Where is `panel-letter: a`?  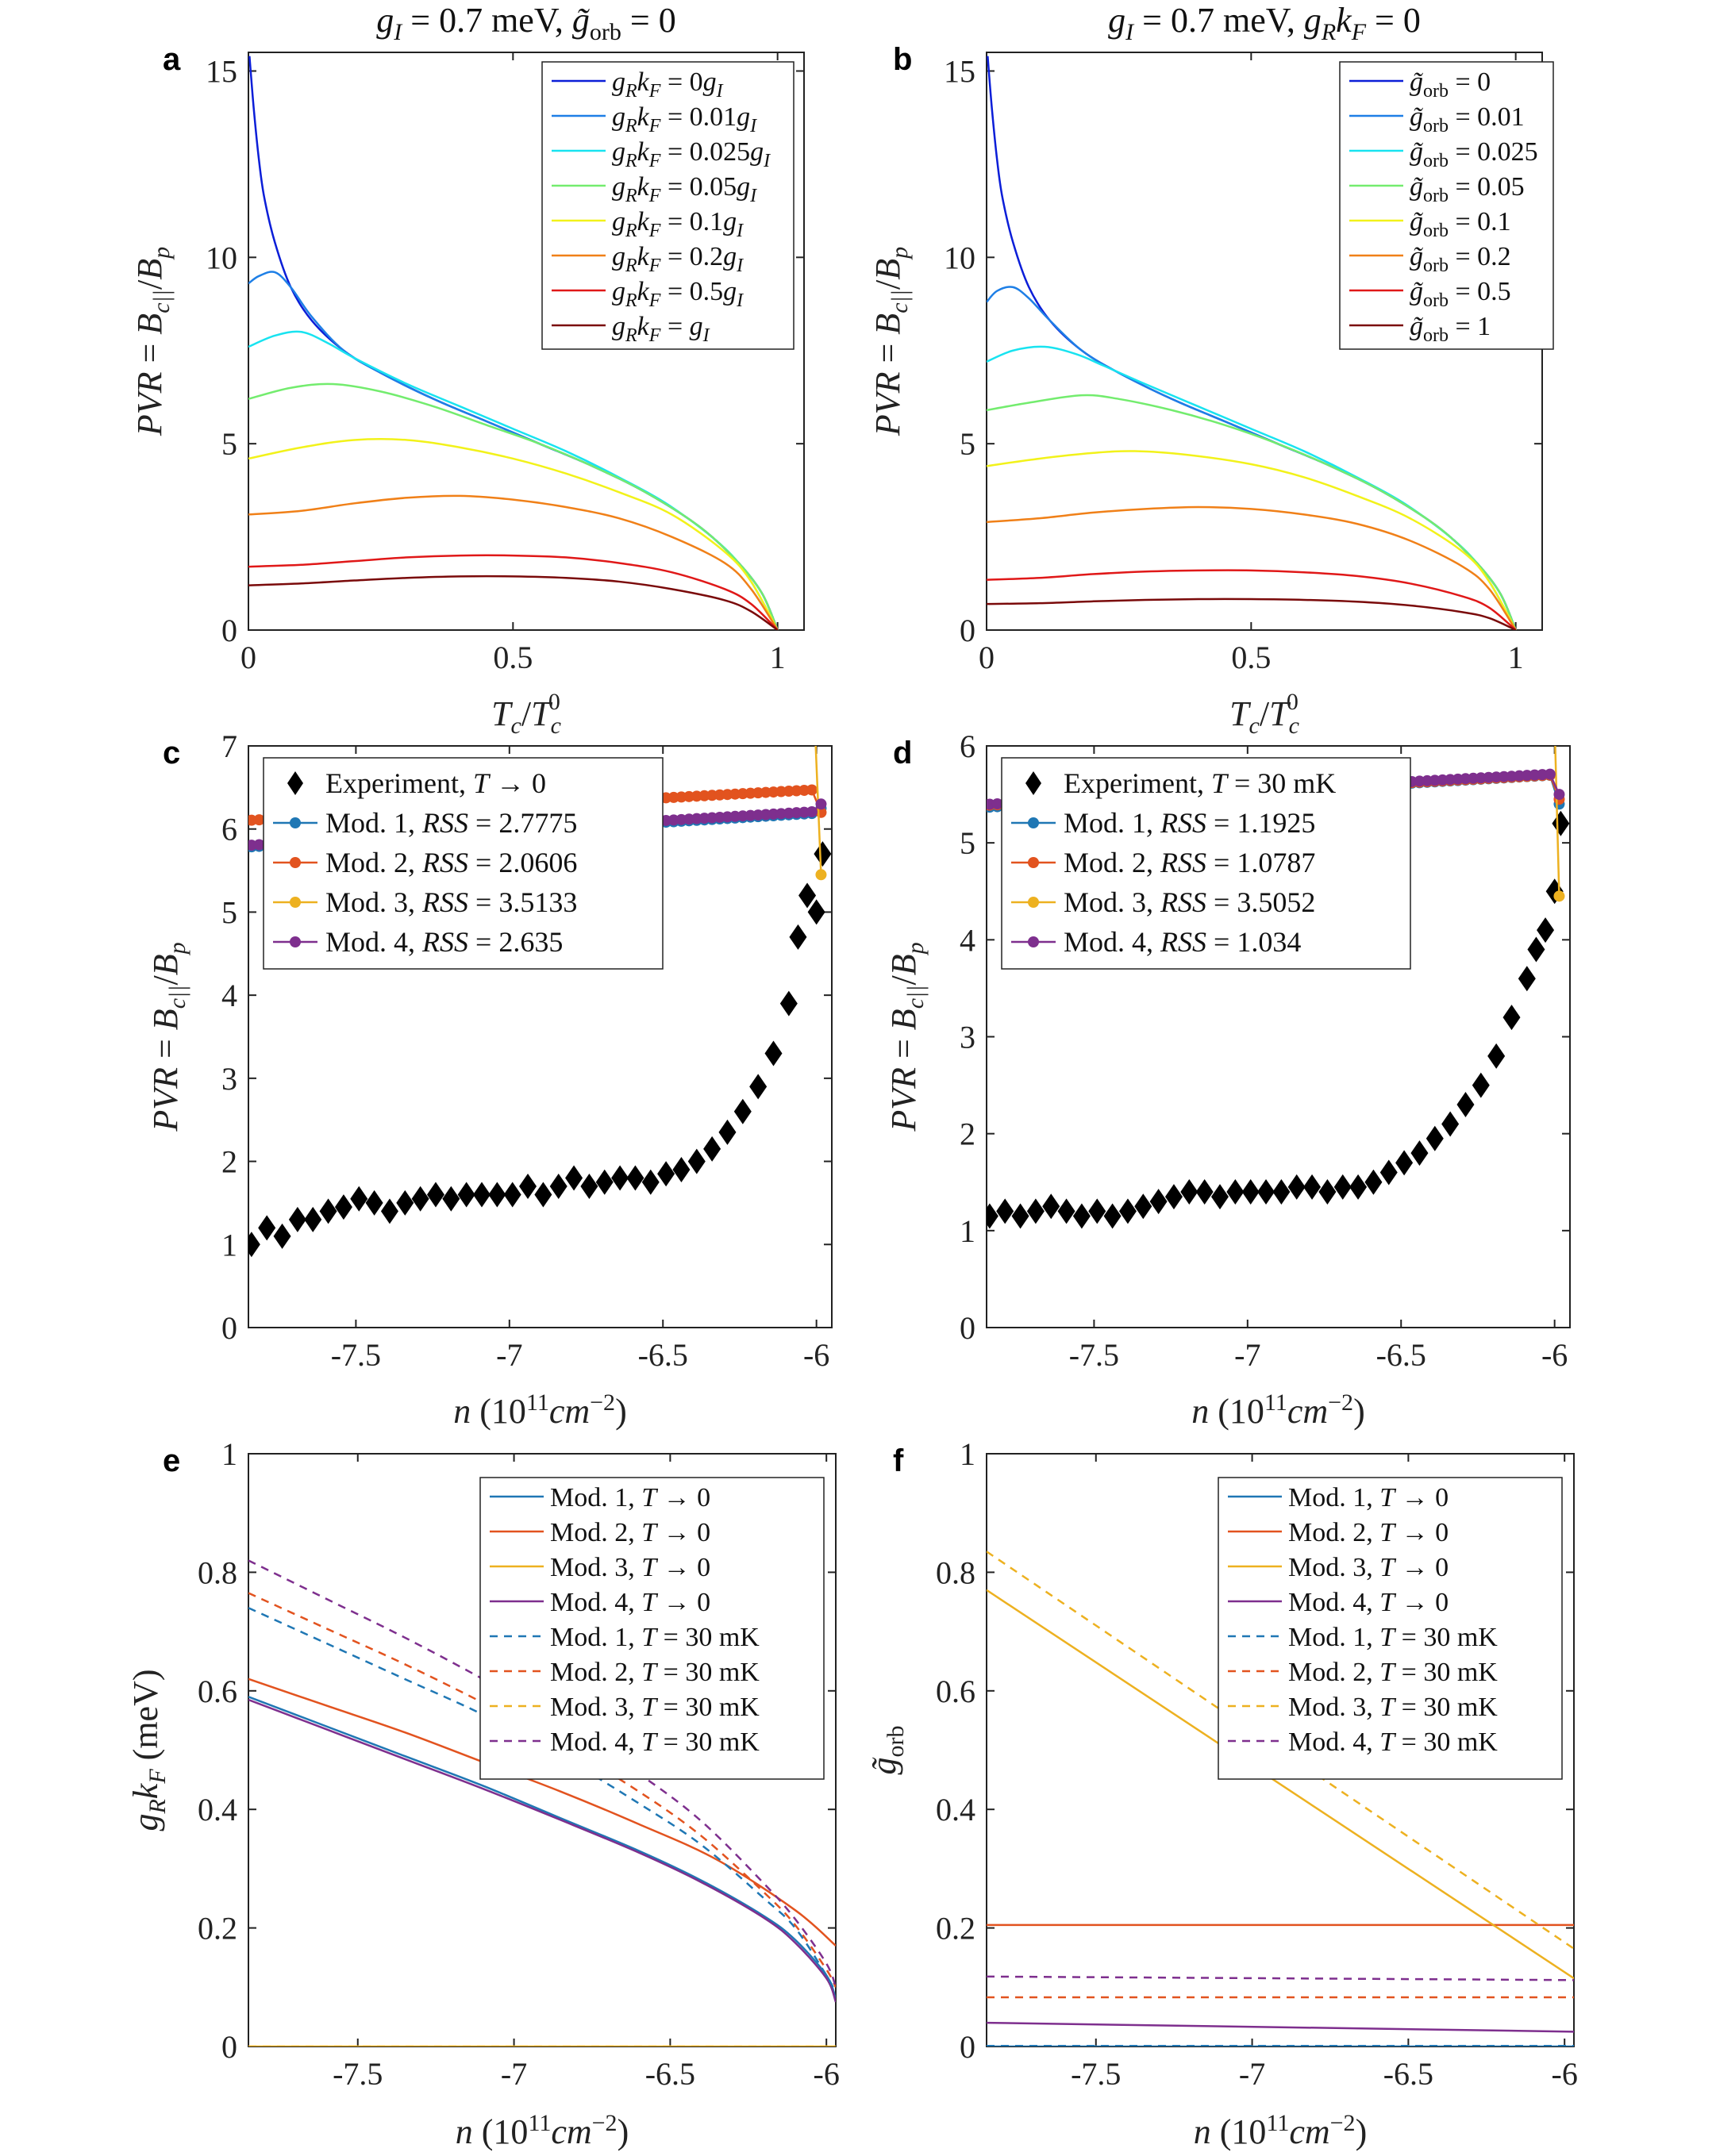 panel-letter: a is located at coordinates (172, 59).